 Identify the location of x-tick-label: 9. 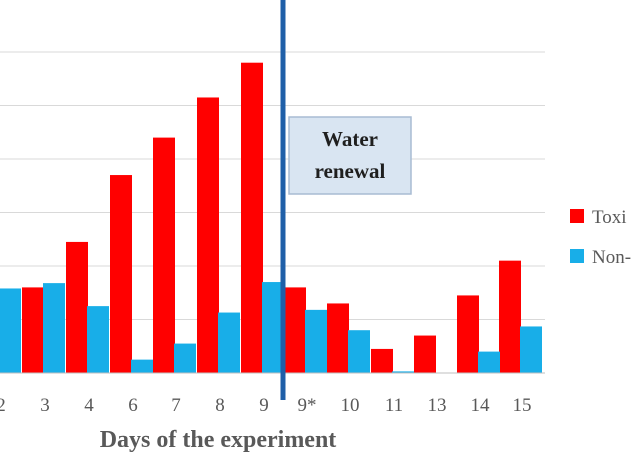
(264, 405).